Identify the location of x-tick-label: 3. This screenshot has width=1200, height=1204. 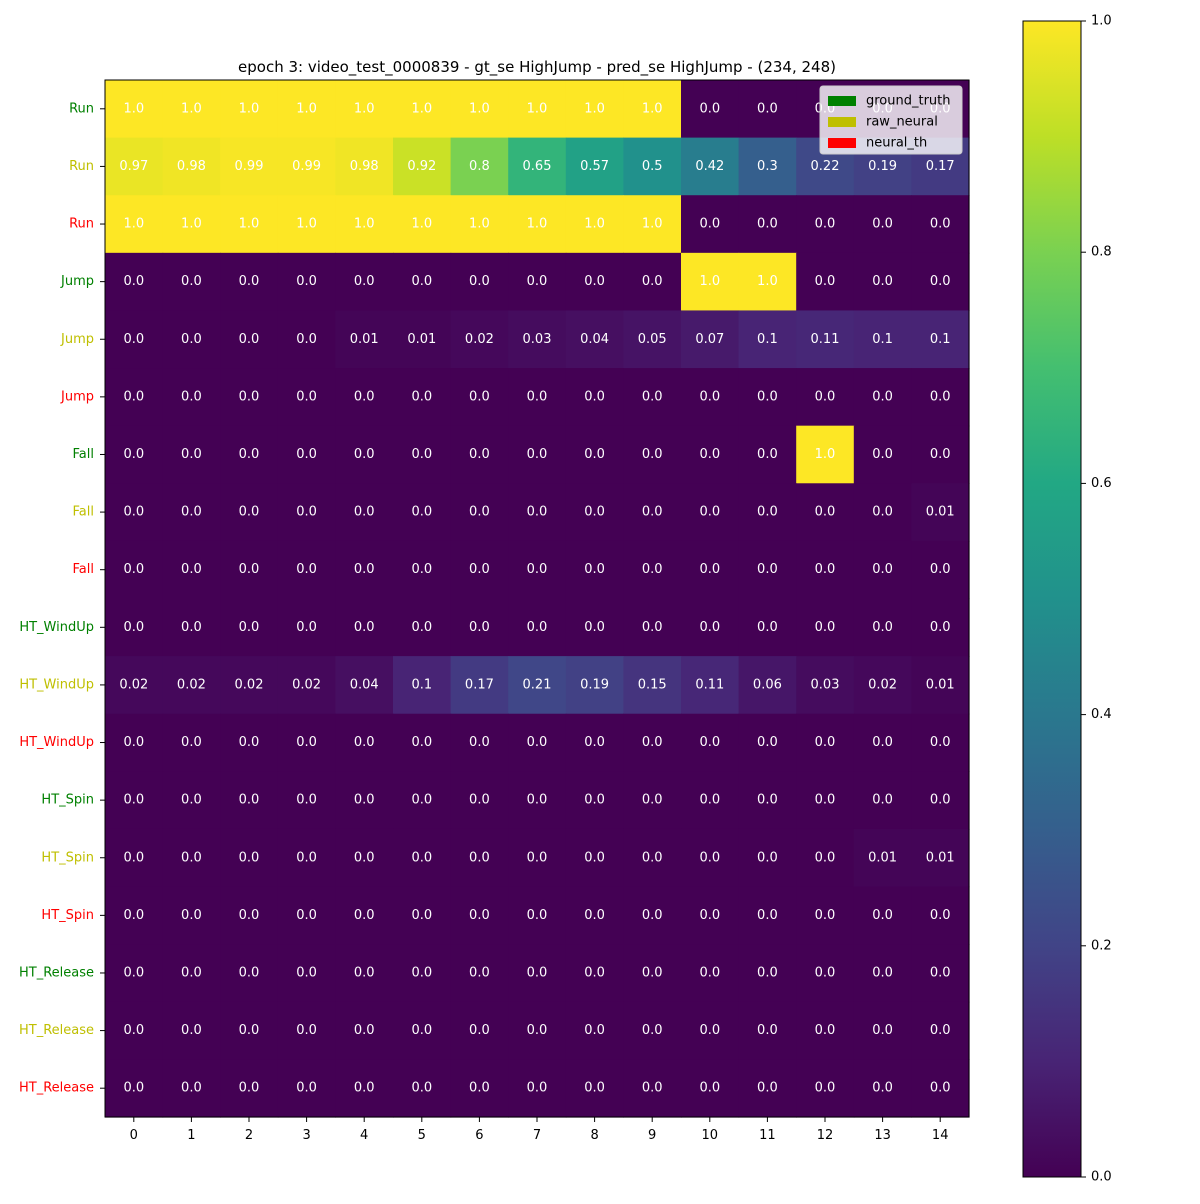
(306, 1135).